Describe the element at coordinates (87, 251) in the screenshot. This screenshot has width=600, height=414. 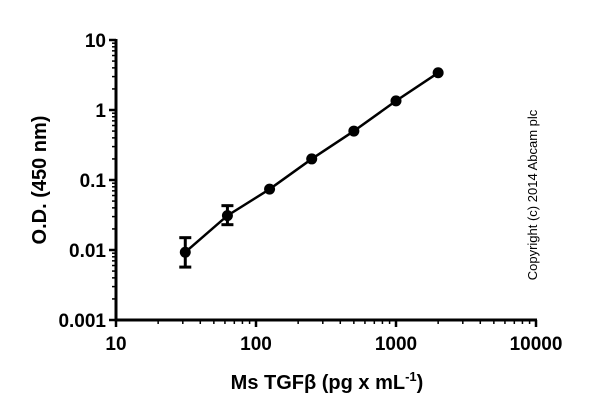
I see `y-tick-label: 0.01` at that location.